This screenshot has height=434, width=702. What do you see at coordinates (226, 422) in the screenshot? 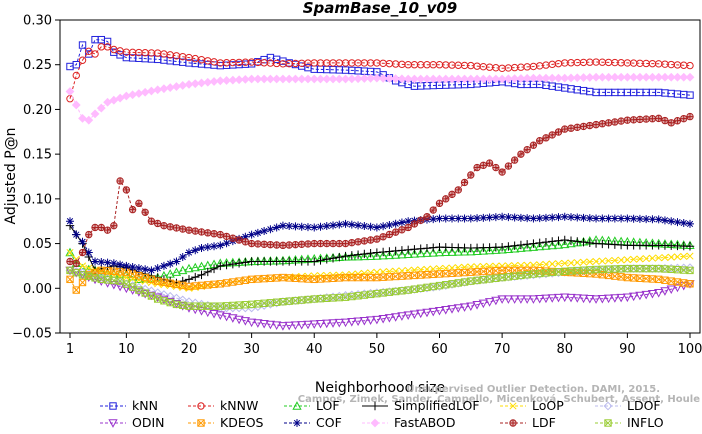
I see `legend-item-kdeos: KDEOS` at bounding box center [226, 422].